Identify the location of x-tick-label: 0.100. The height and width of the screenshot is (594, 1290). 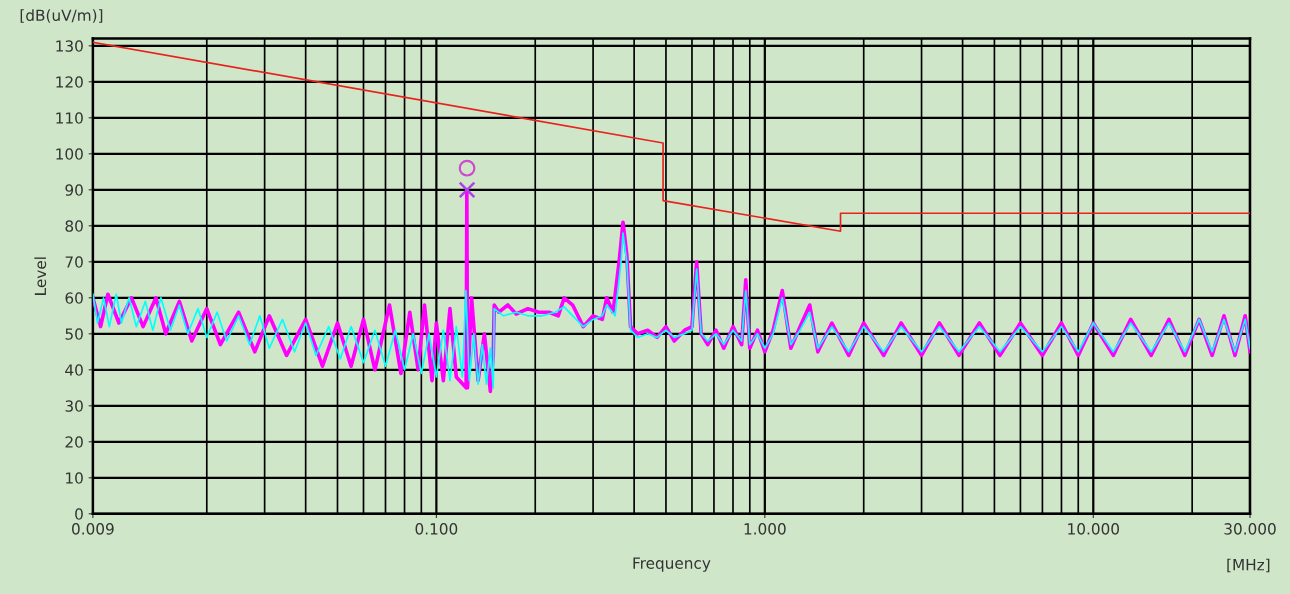
(436, 529).